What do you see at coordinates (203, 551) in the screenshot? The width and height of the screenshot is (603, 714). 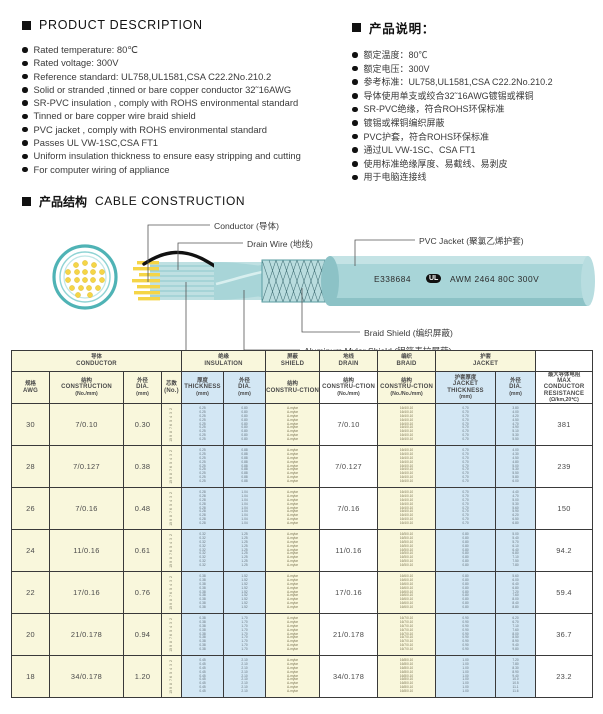 I see `cell-insulation-thickness: 0.32 0.32 0.32 0.32 0.32 0.32 0.32 0.32 0.32` at bounding box center [203, 551].